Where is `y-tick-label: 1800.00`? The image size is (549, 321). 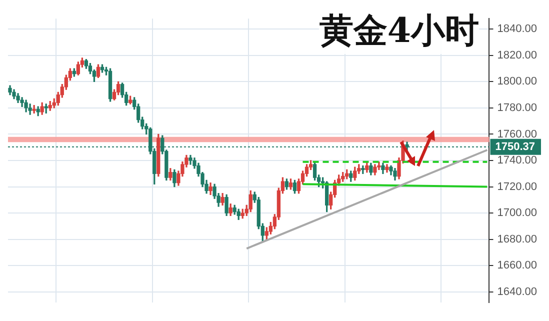
y-tick-label: 1800.00 is located at coordinates (517, 82).